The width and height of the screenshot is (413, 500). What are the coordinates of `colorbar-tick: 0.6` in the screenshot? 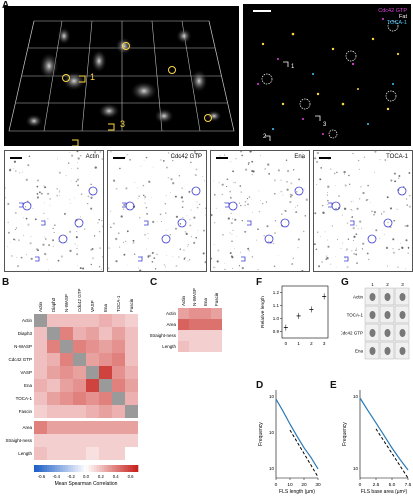 It's located at (131, 476).